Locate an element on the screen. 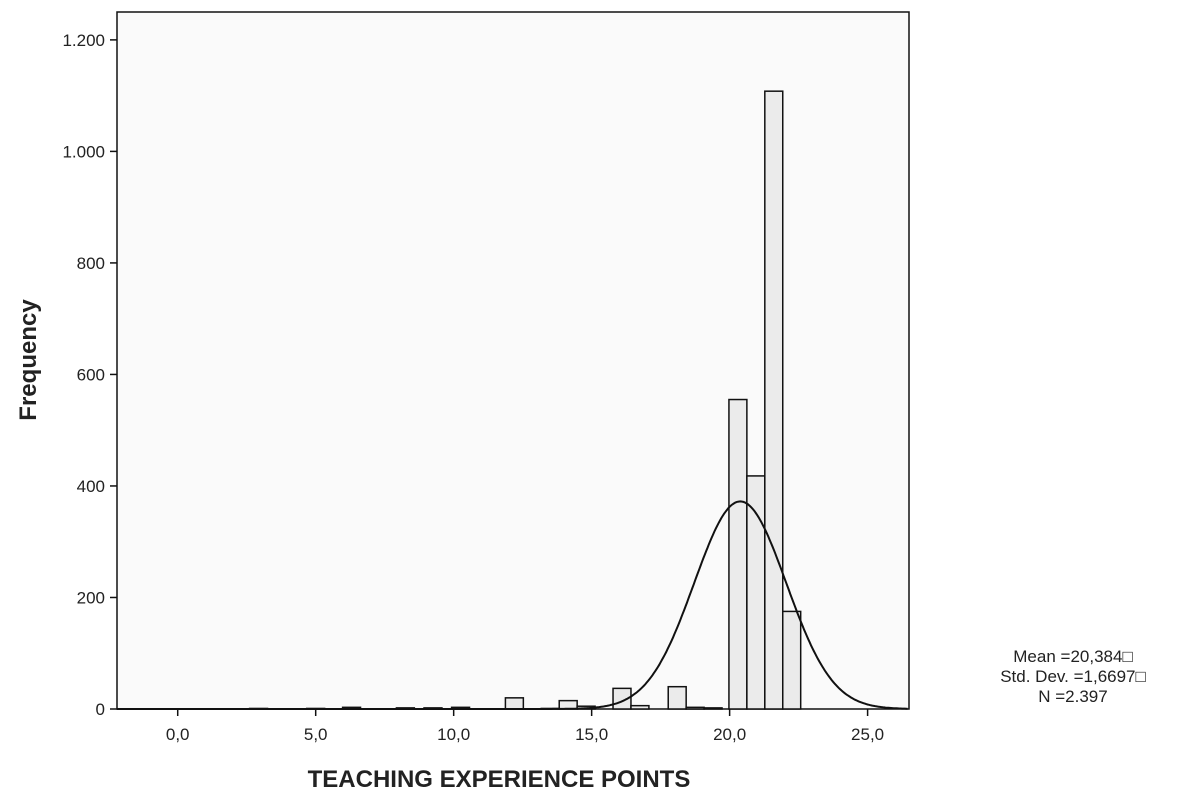 The height and width of the screenshot is (802, 1184). x-tick-label: 15,0 is located at coordinates (591, 734).